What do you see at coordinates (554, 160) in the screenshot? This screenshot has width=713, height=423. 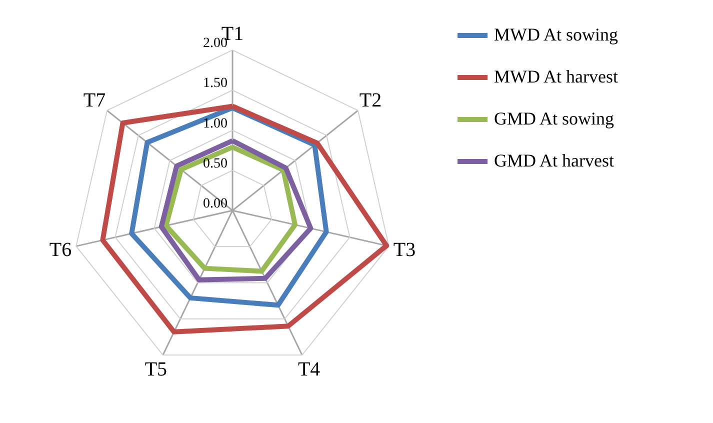 I see `legend-label: GMD At harvest` at bounding box center [554, 160].